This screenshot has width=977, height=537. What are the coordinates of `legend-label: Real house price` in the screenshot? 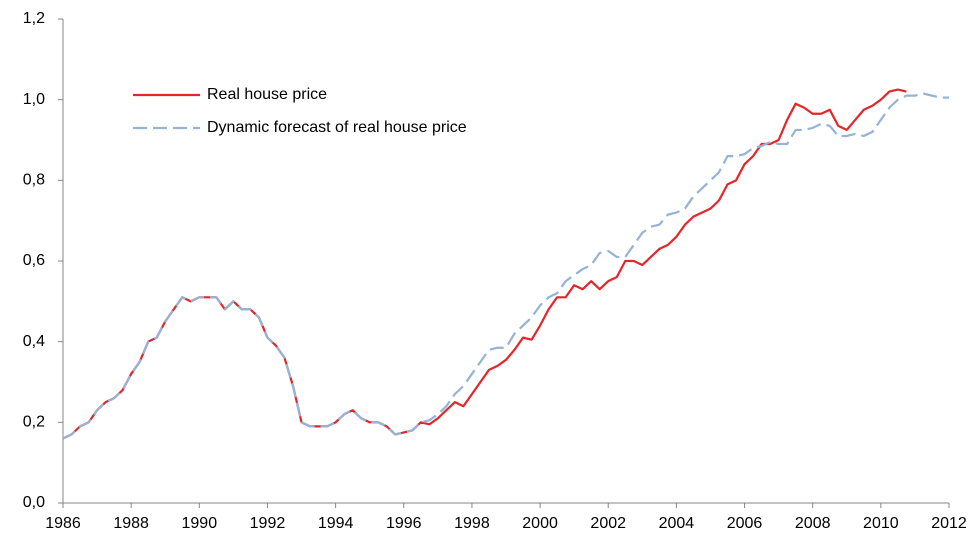 It's located at (267, 94).